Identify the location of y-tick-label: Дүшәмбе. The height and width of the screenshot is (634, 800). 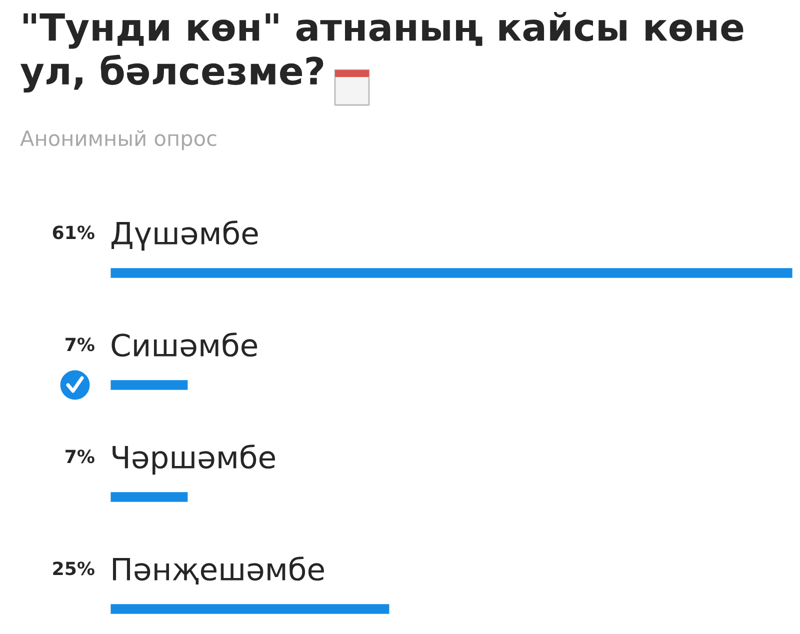
(185, 235).